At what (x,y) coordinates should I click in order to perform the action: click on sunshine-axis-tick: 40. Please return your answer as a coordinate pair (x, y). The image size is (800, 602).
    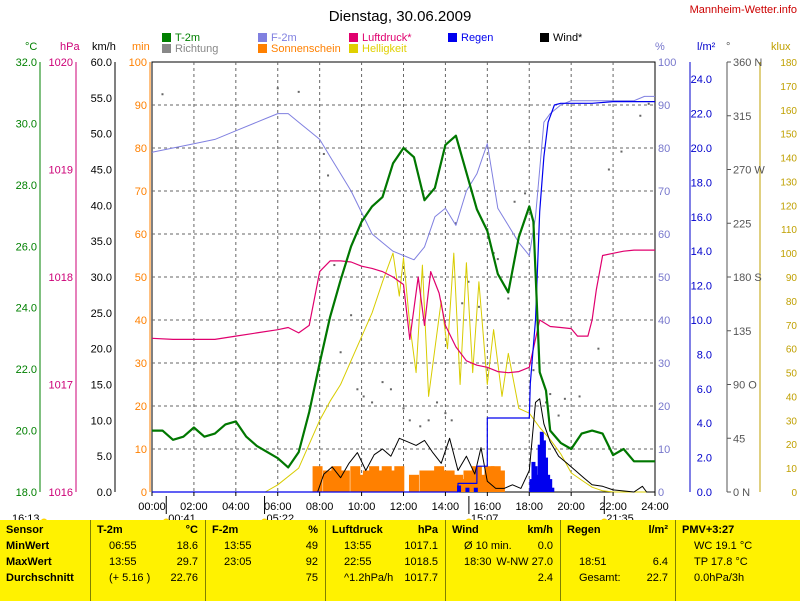
    Looking at the image, I should click on (141, 321).